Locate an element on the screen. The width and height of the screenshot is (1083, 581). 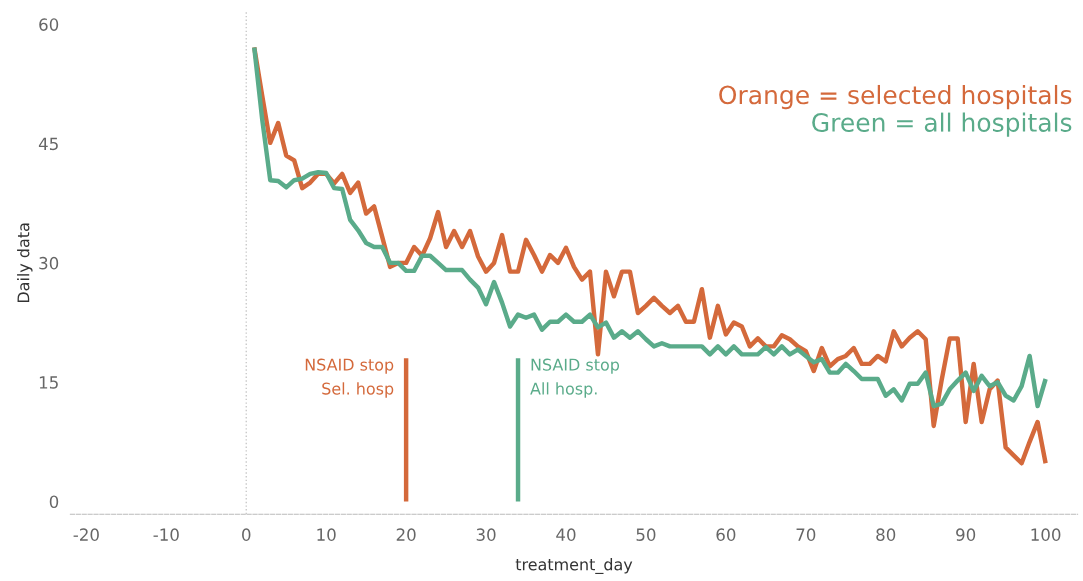
series-label: NSAID stop Sel. hosp is located at coordinates (349, 378).